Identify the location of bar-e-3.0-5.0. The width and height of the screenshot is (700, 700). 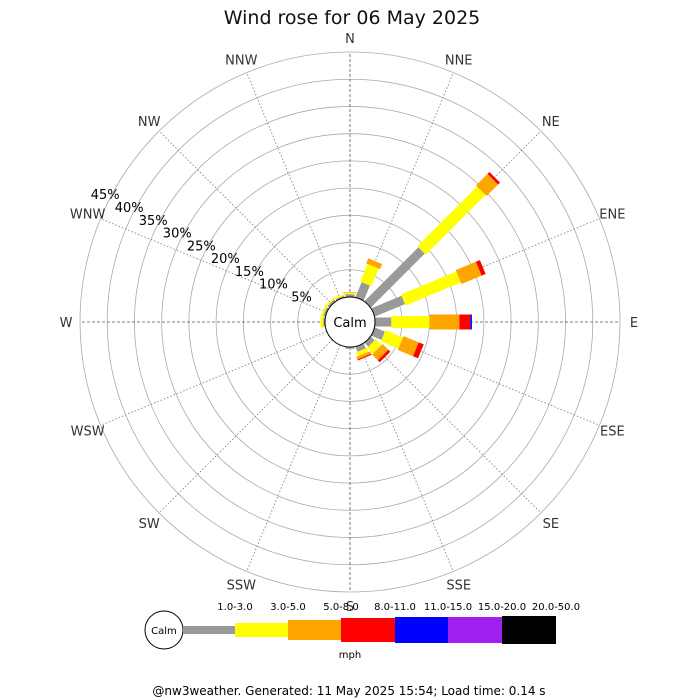
(410, 322).